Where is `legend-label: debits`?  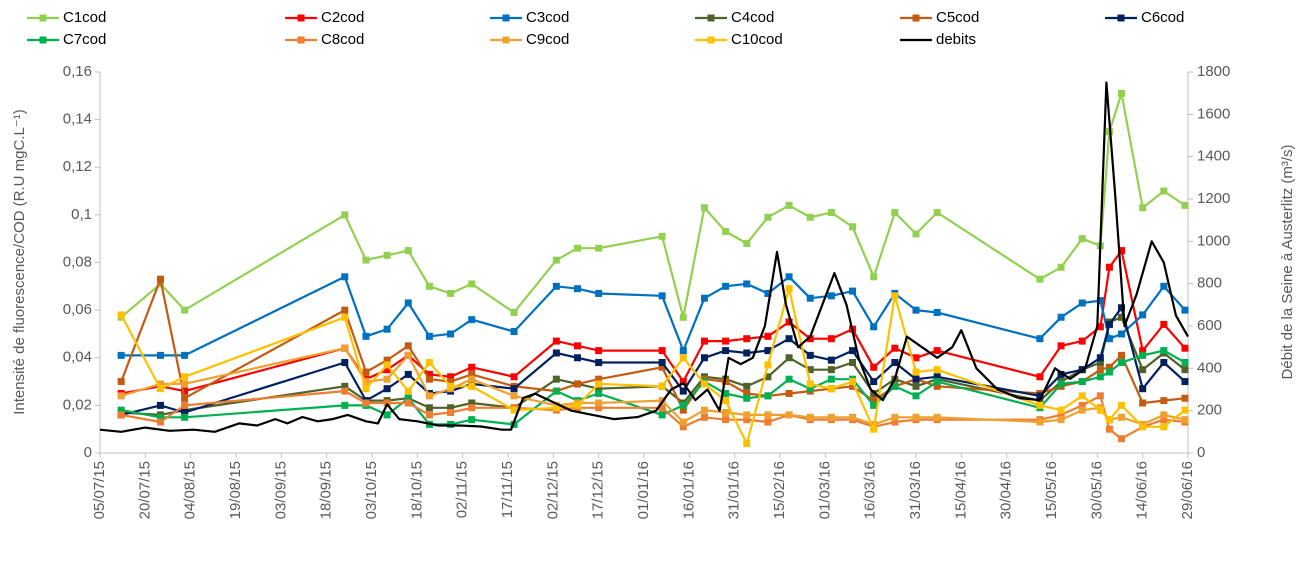
legend-label: debits is located at coordinates (956, 39).